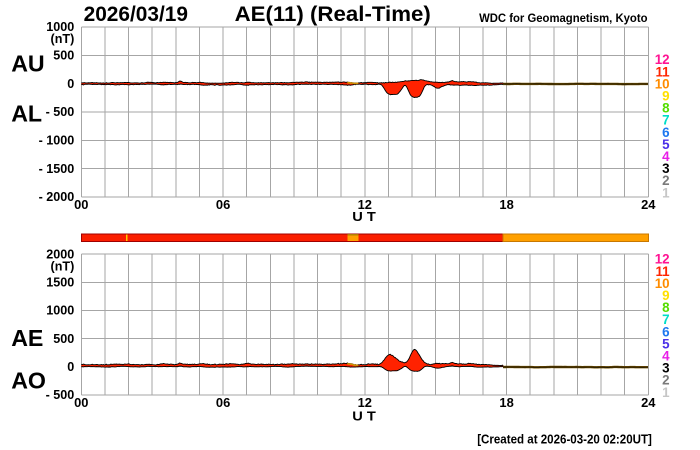 The image size is (700, 450). Describe the element at coordinates (563, 18) in the screenshot. I see `svg-text: WDC for Geomagnetism, Kyoto` at that location.